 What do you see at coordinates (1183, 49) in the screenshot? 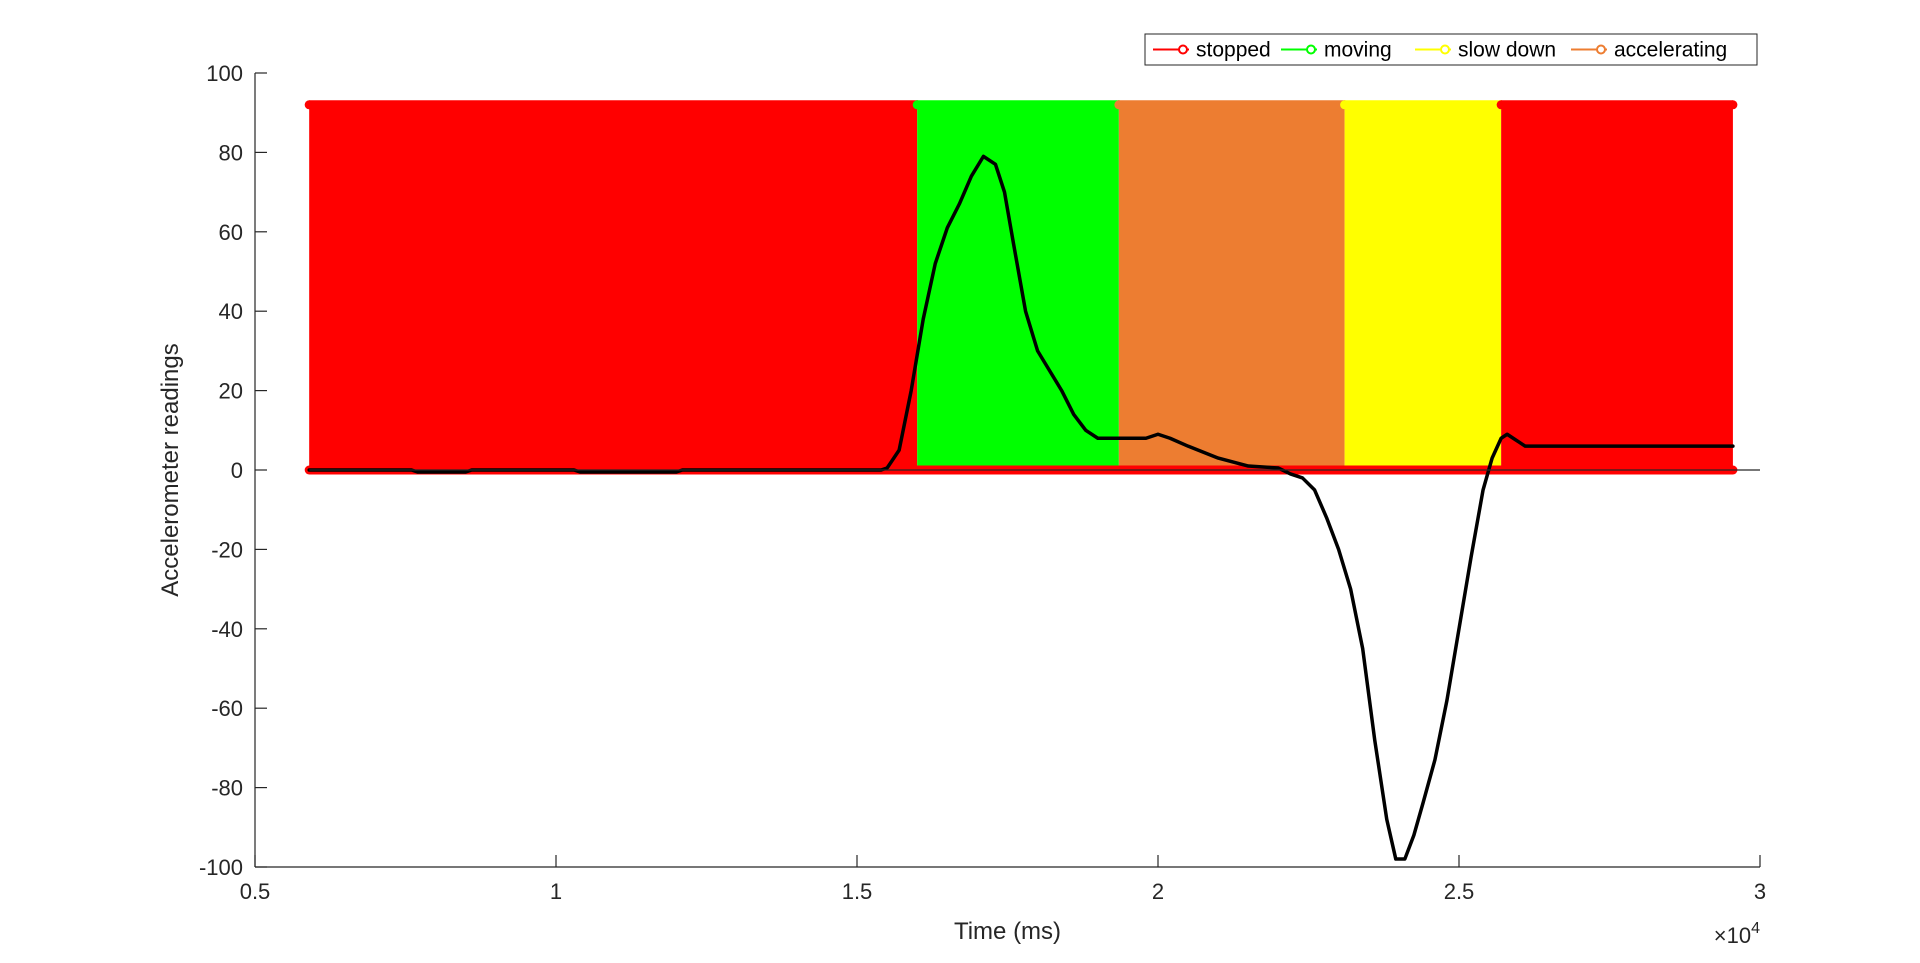
I see `legend-marker-stopped` at bounding box center [1183, 49].